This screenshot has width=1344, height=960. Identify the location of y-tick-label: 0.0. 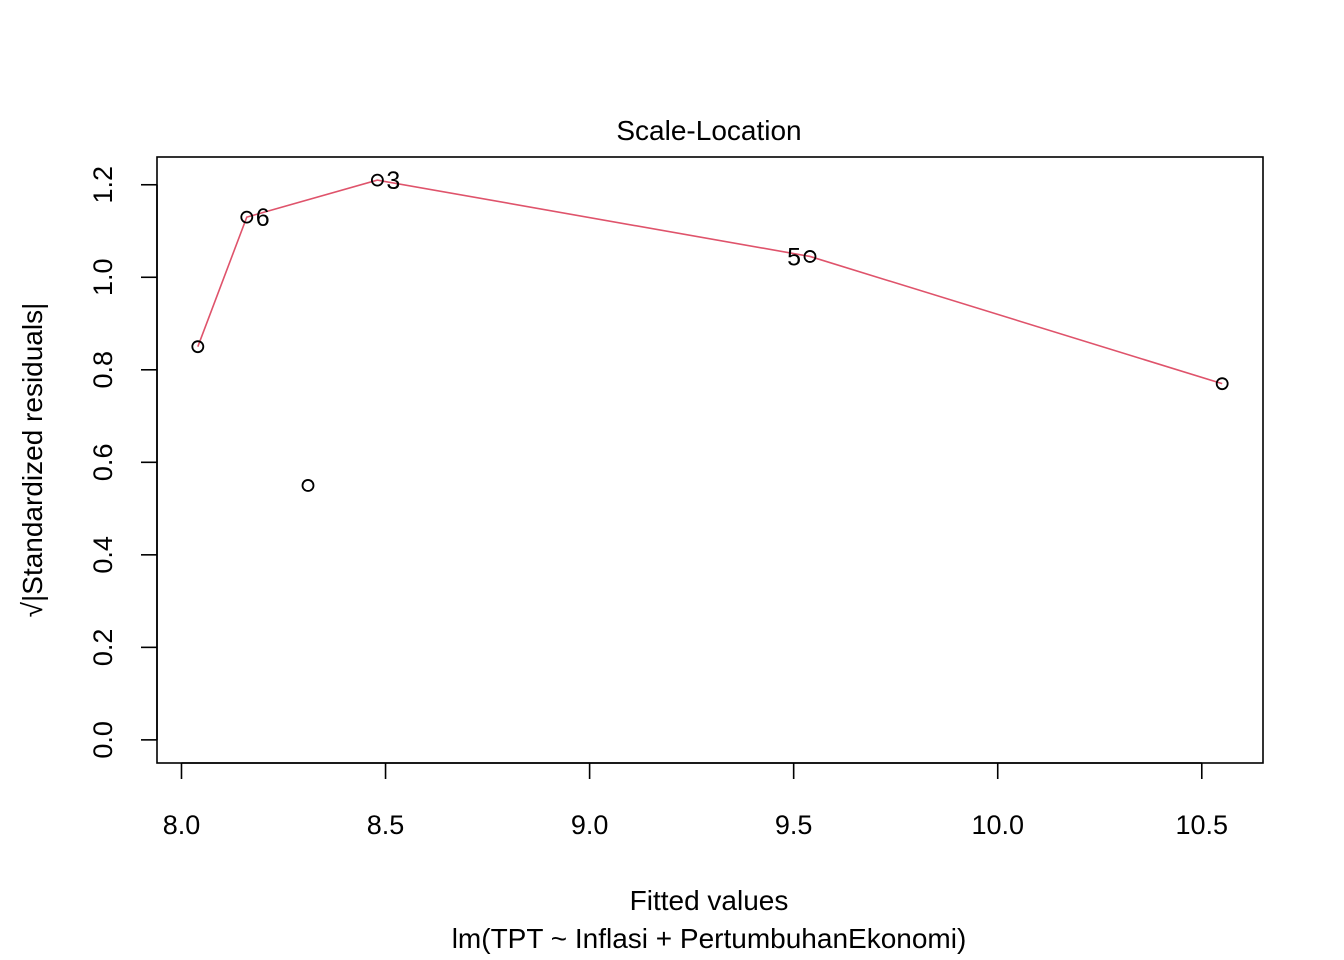
(103, 740).